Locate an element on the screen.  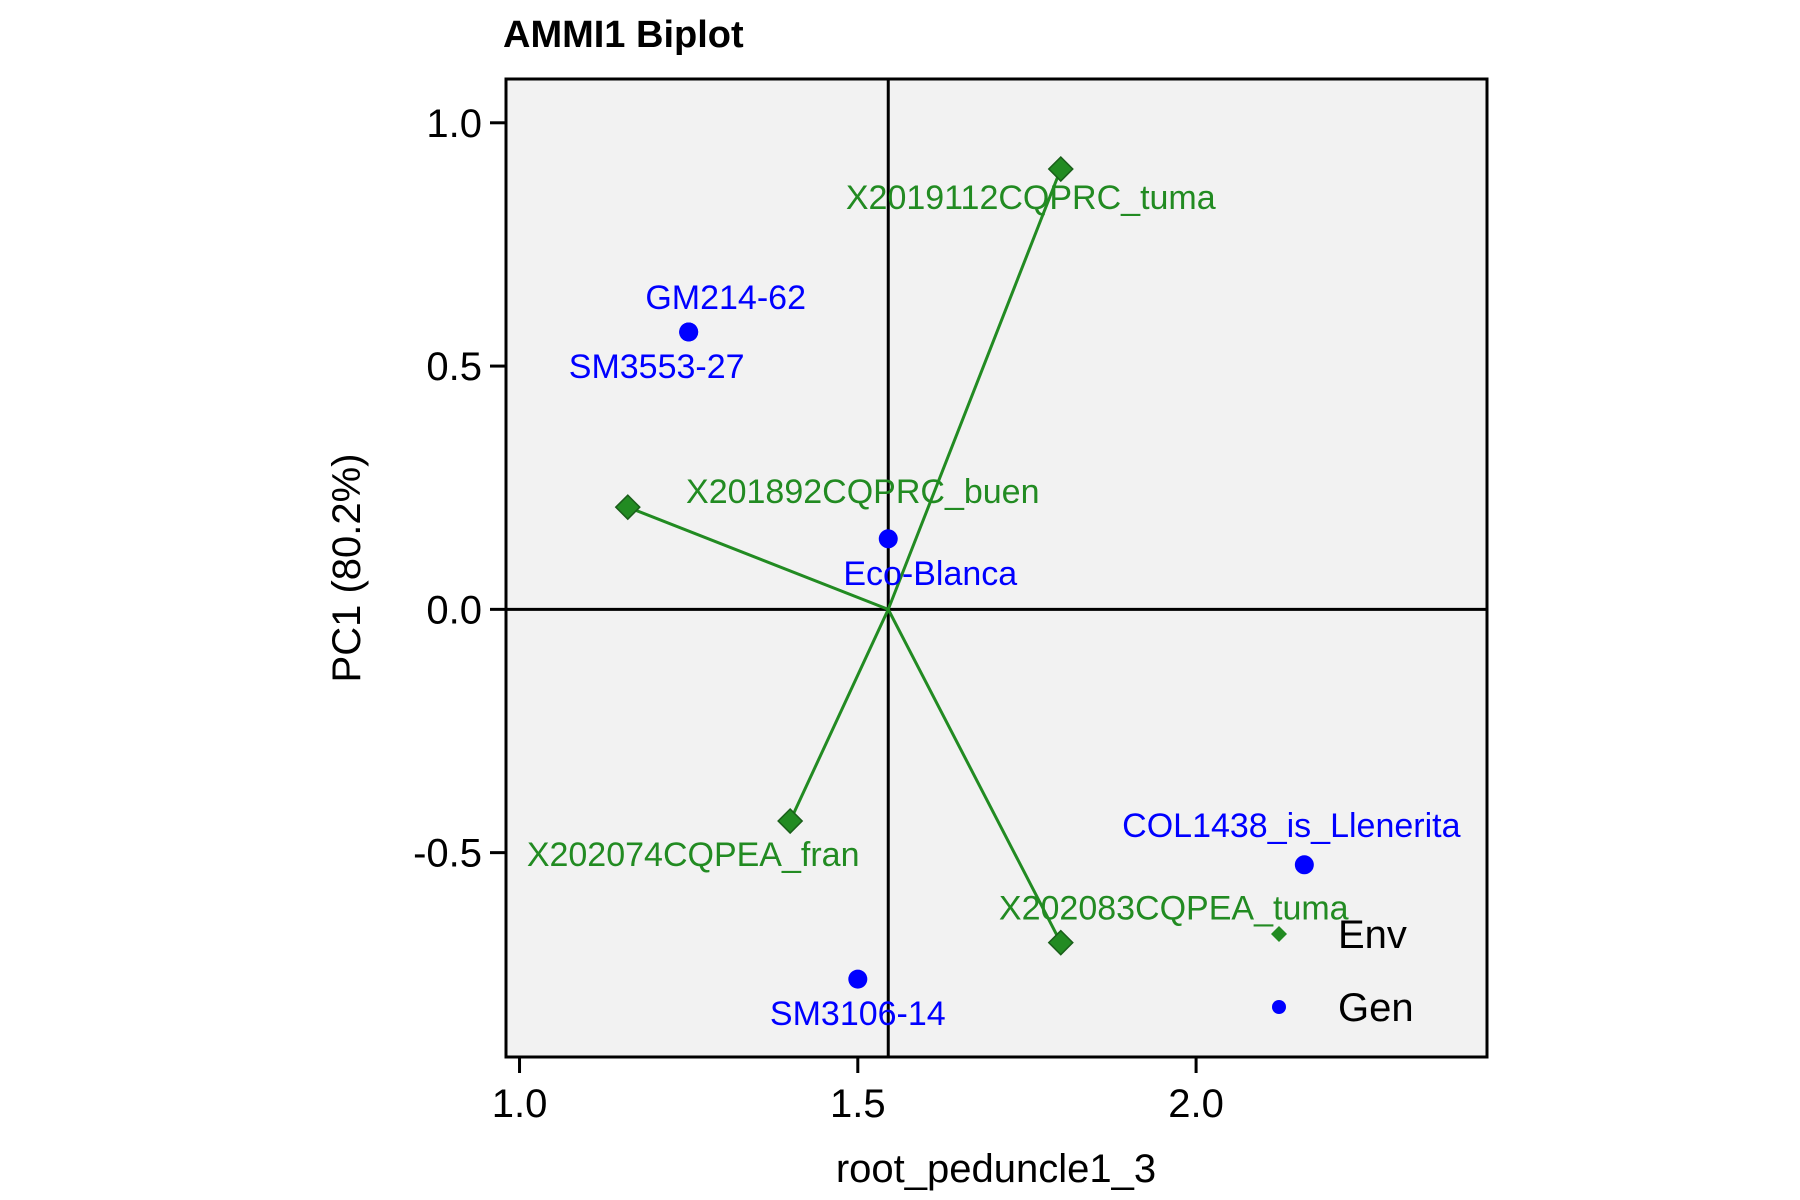
y-tick-label: 1.0 is located at coordinates (454, 124).